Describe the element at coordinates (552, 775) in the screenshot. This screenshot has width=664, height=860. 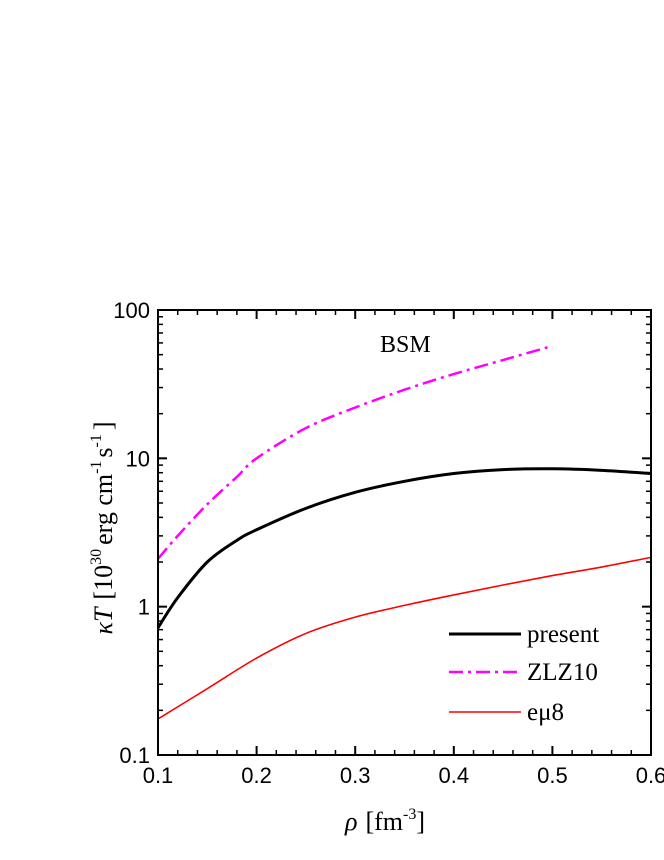
I see `x-tick-label: 0.5` at that location.